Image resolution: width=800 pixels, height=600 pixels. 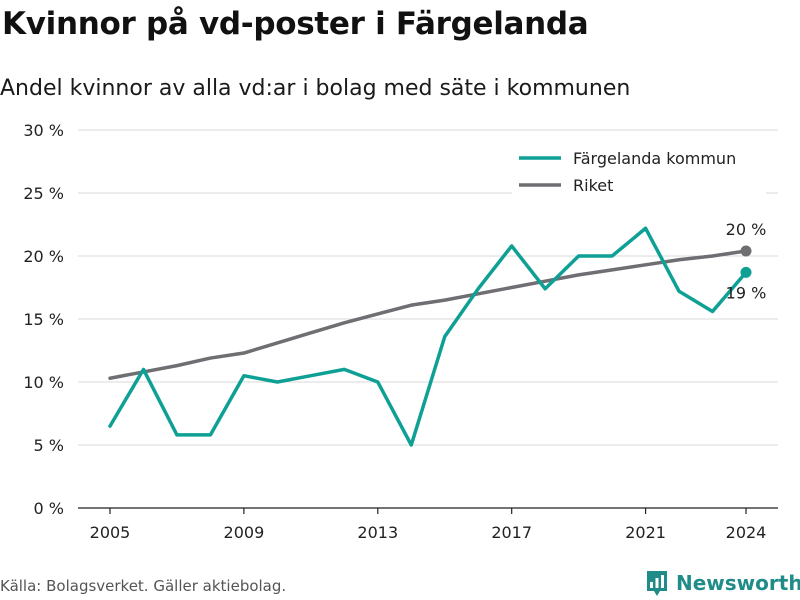 I want to click on newsworthy-logo: Newsworthy, so click(x=722, y=583).